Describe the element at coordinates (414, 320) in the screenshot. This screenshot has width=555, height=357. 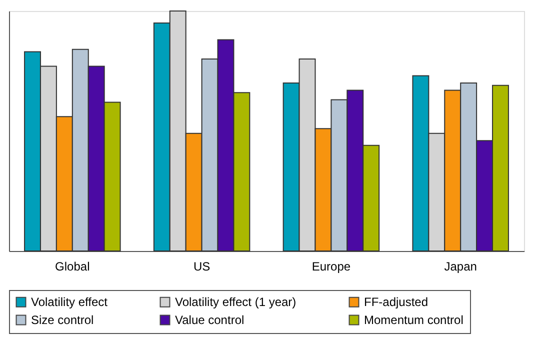
I see `legend-label: Momentum control` at that location.